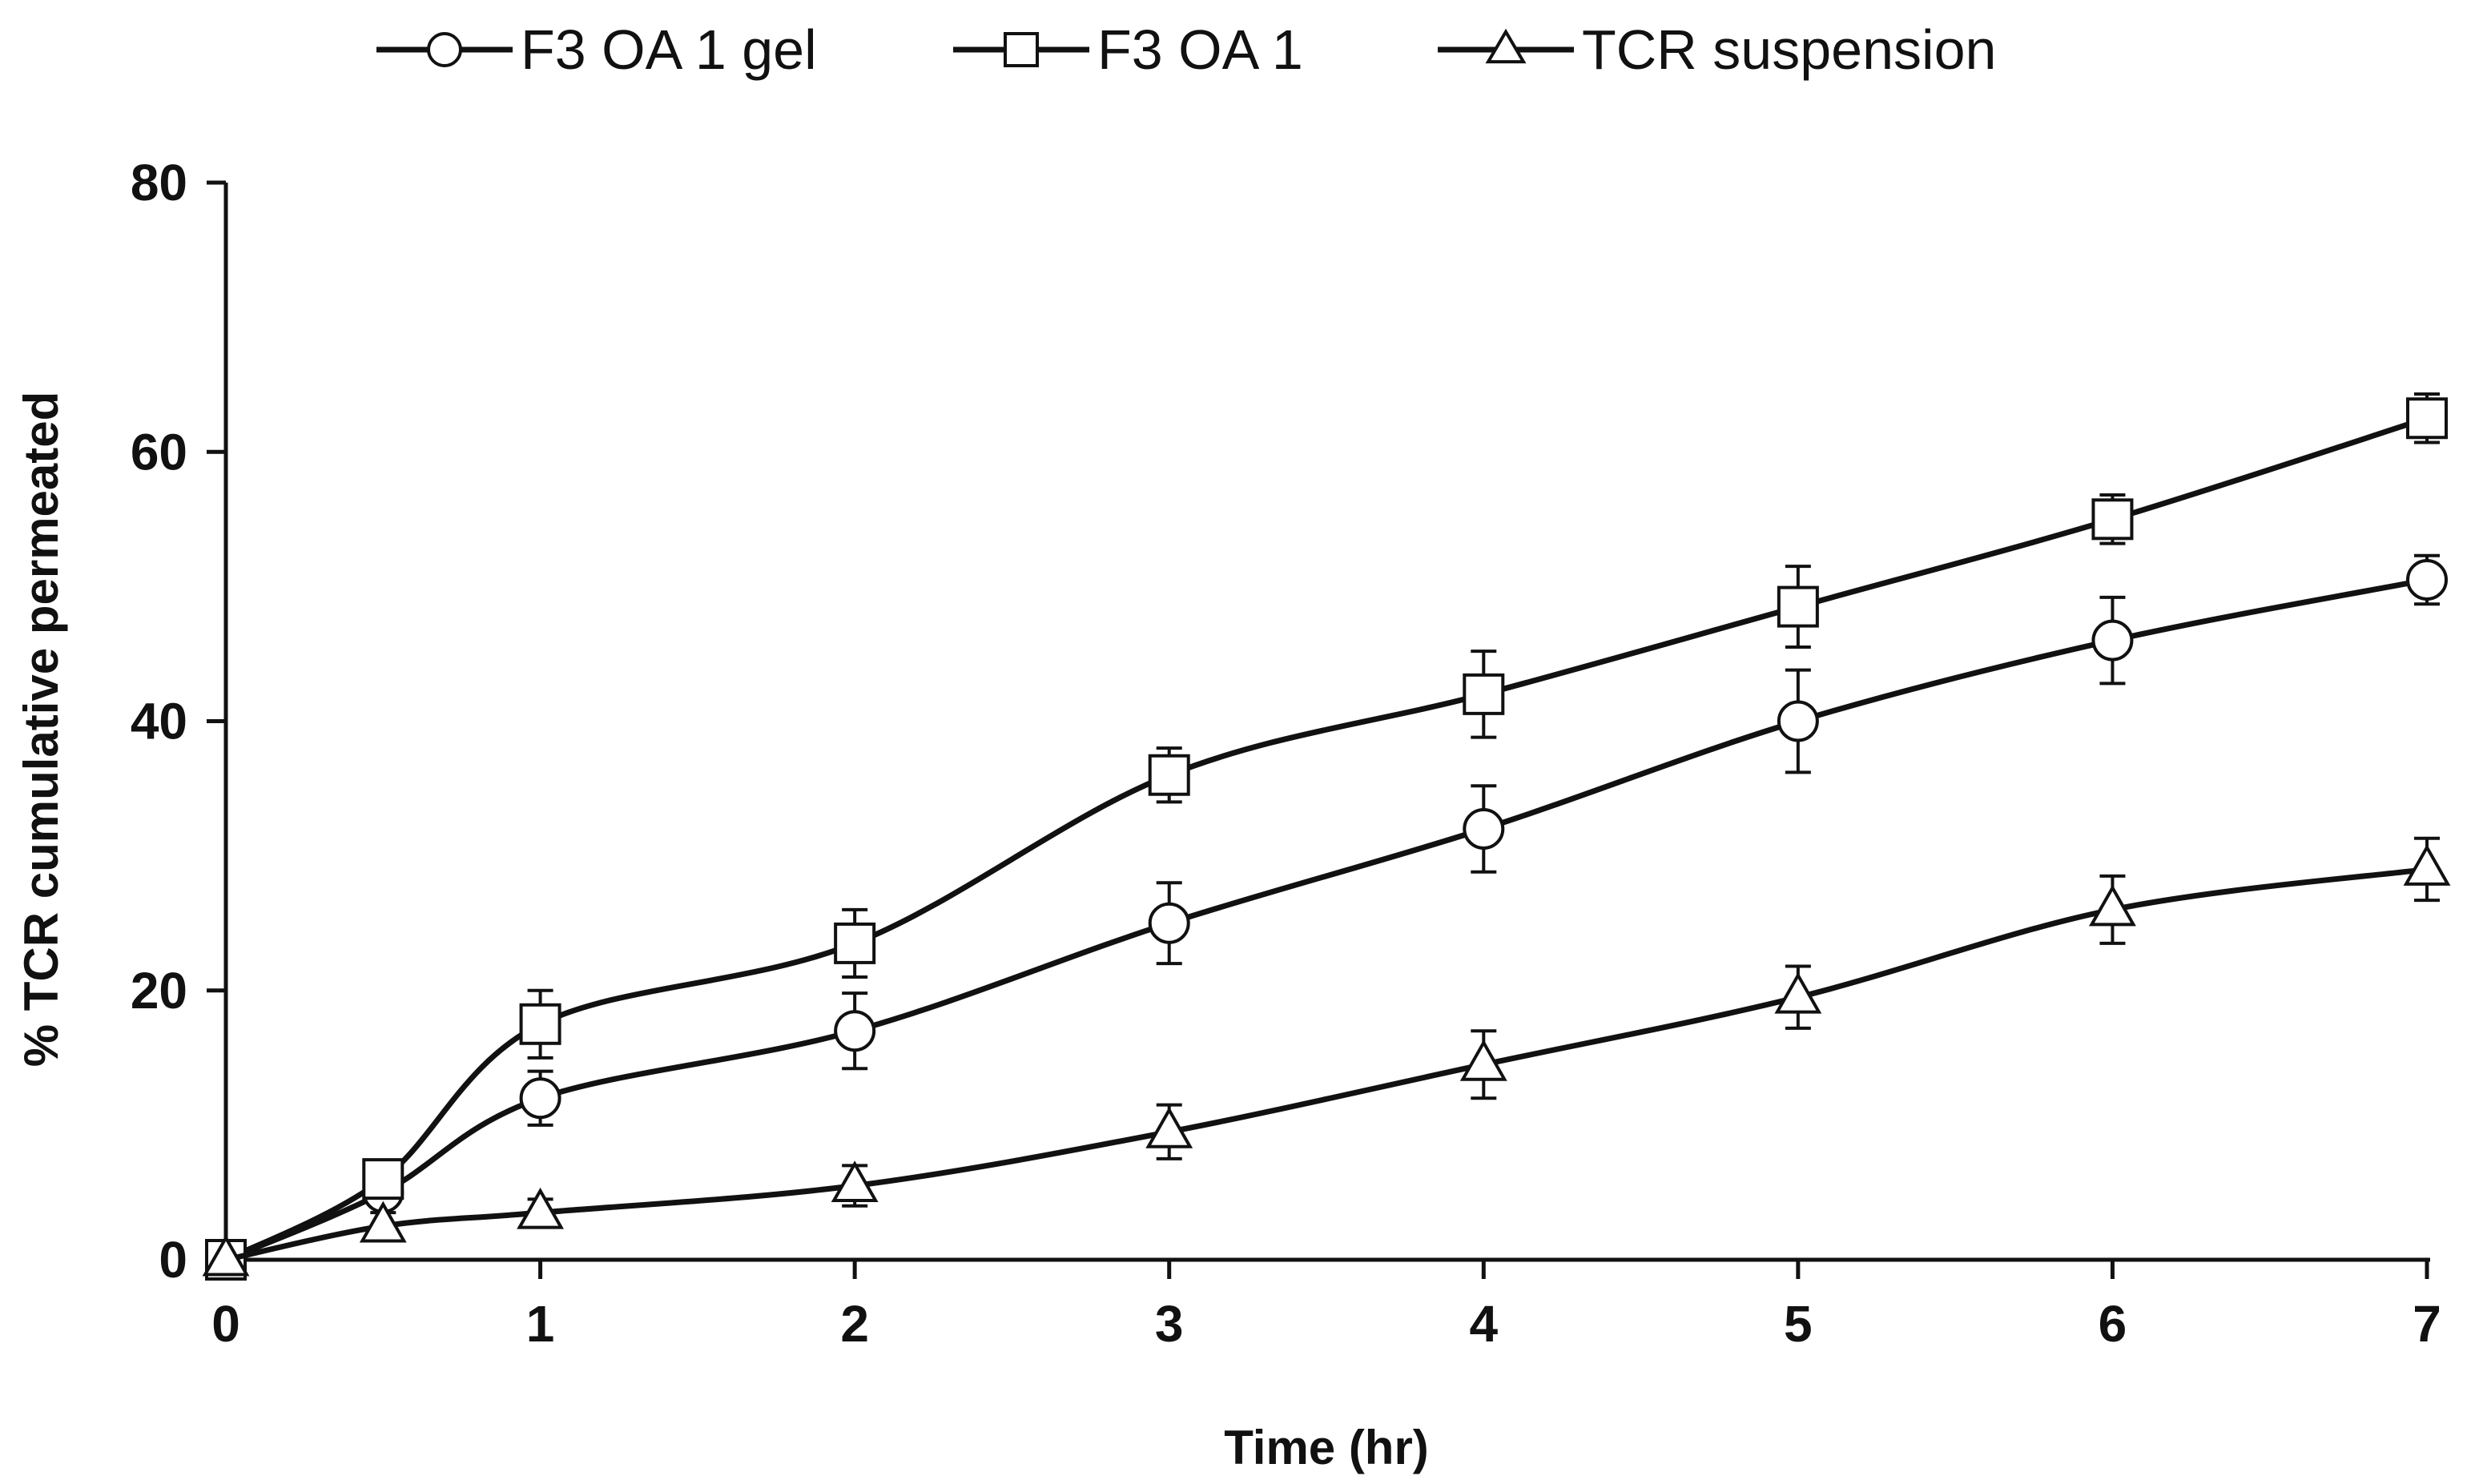 This screenshot has height=1484, width=2471. I want to click on legend-label: F3 OA 1 gel, so click(669, 49).